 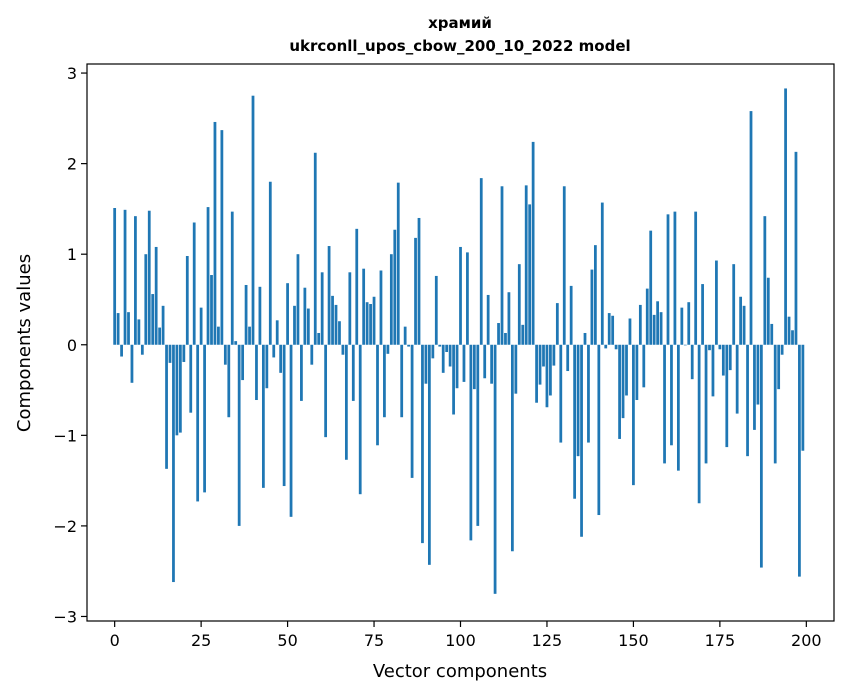 What do you see at coordinates (201, 640) in the screenshot?
I see `x-tick-label: 25` at bounding box center [201, 640].